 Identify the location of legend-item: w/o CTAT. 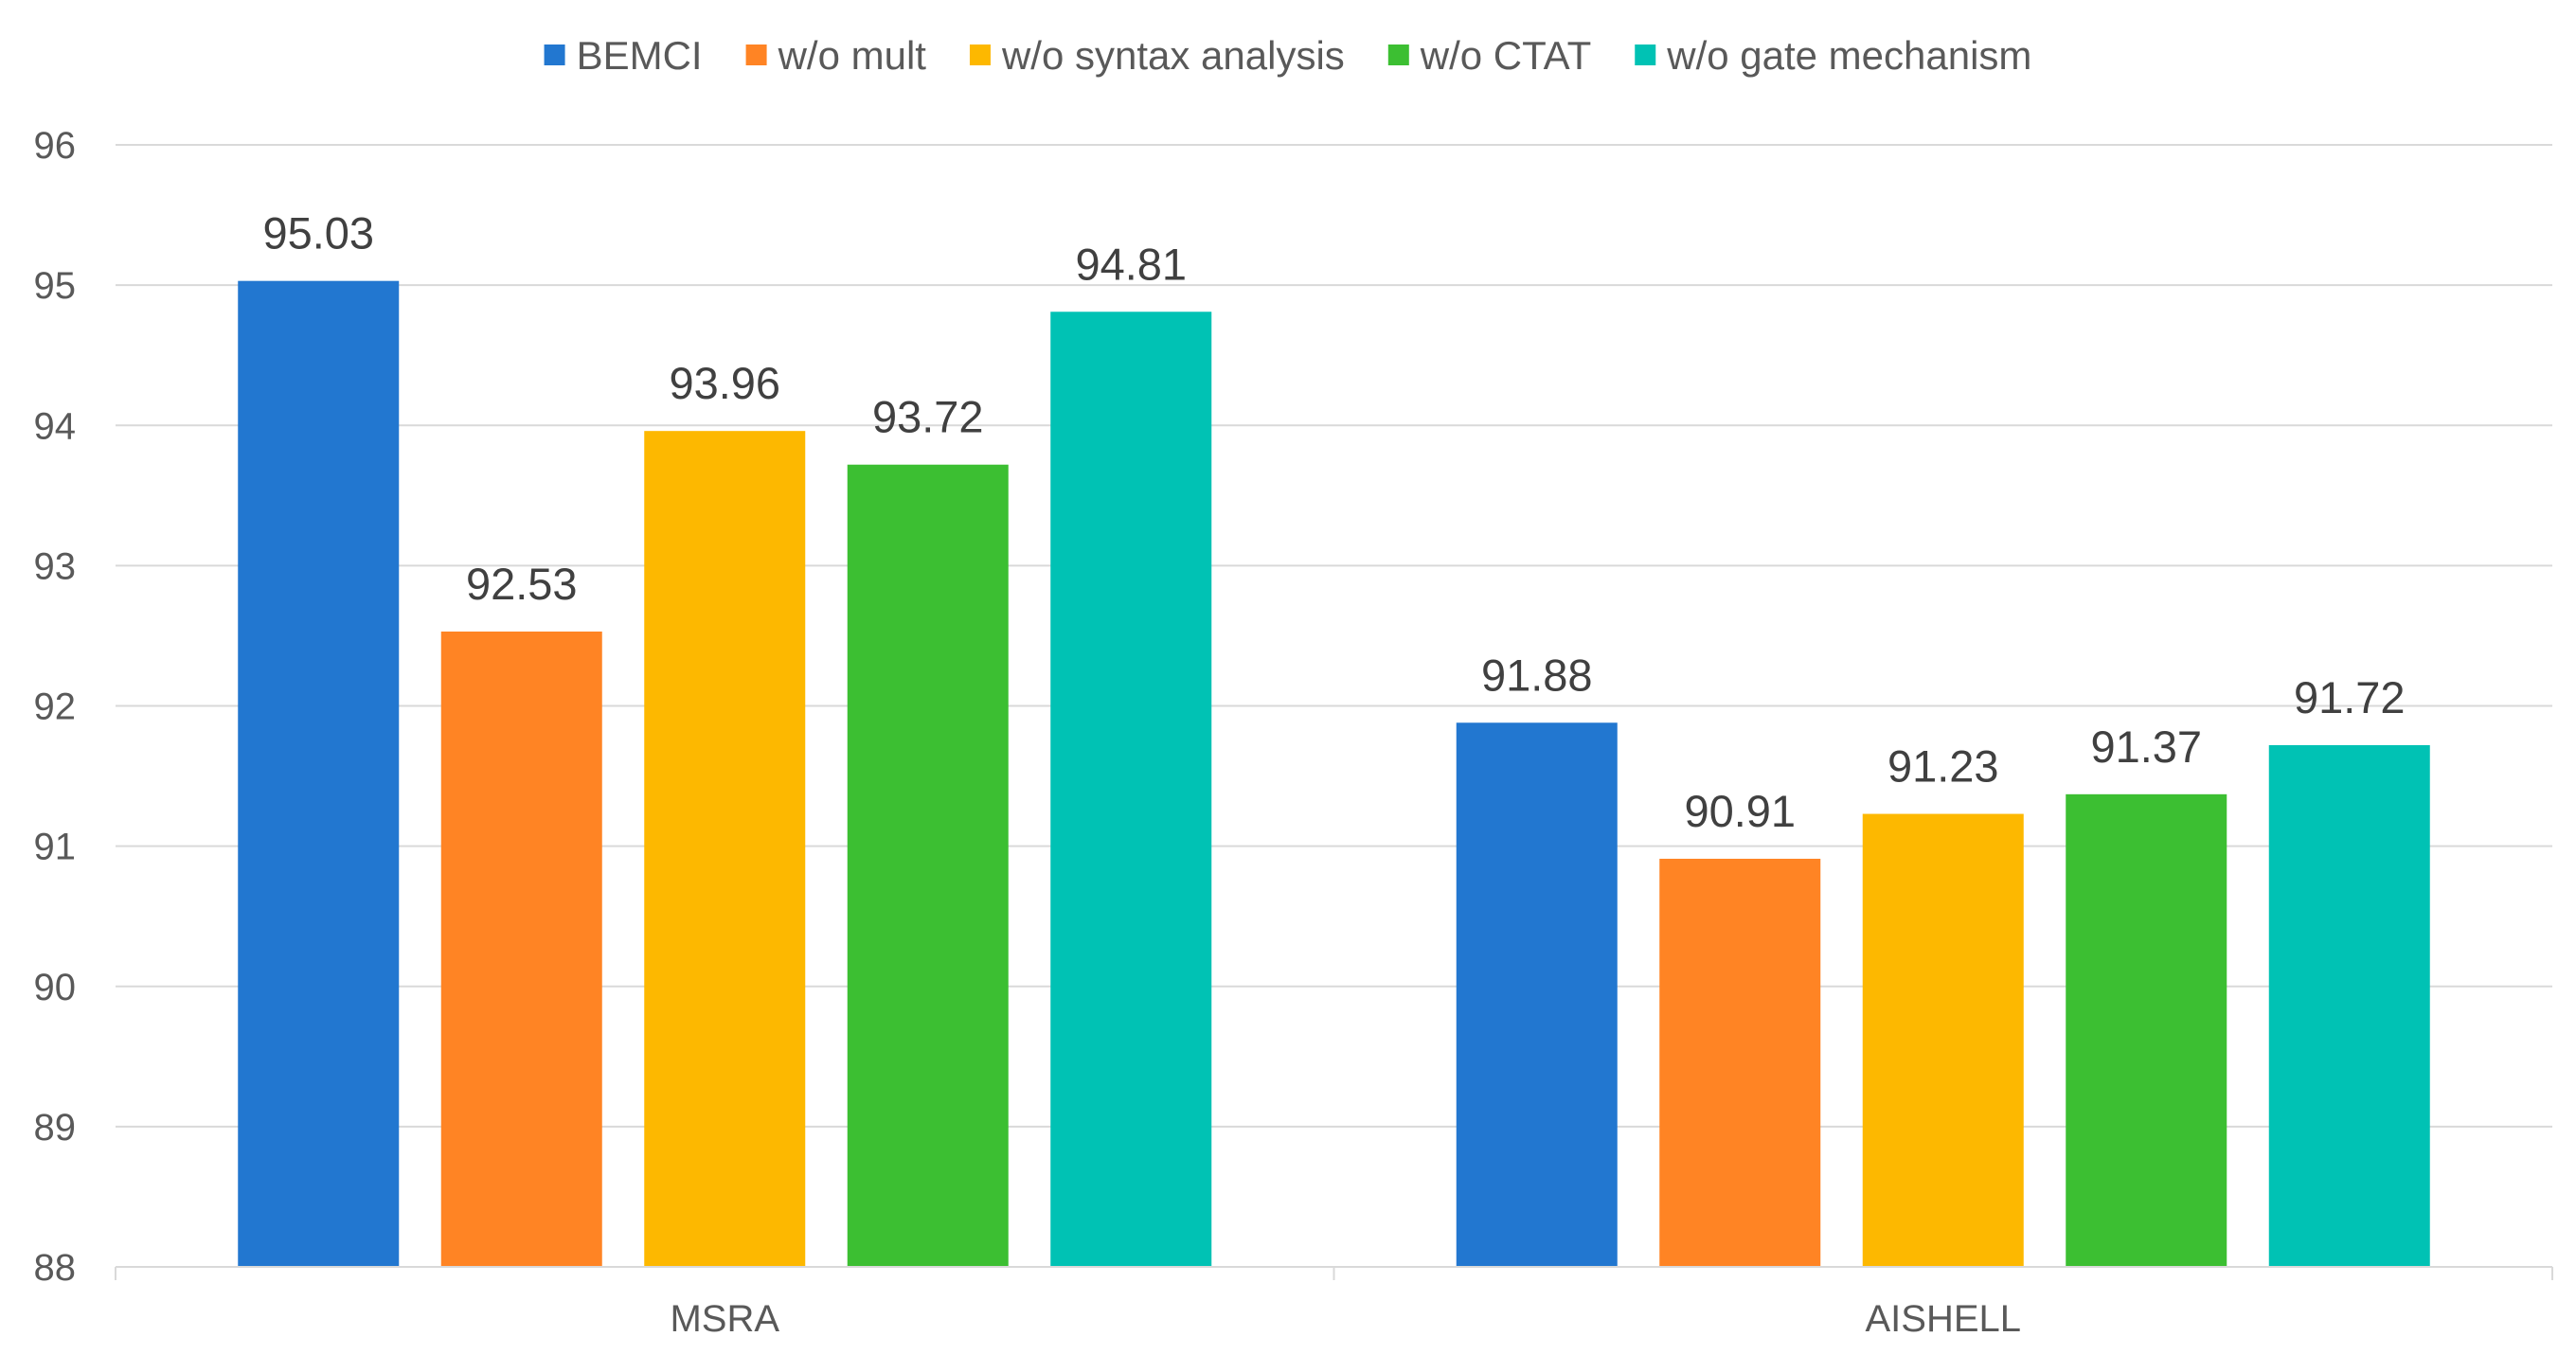
(1489, 55).